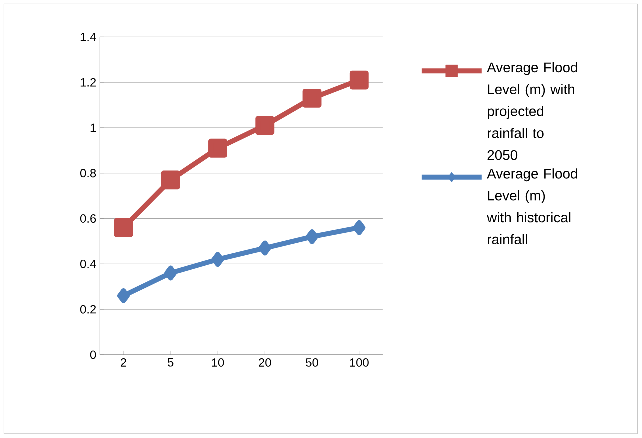 Image resolution: width=642 pixels, height=438 pixels. What do you see at coordinates (532, 206) in the screenshot?
I see `legend-label: Average Flood Level (m) with historical rainfall` at bounding box center [532, 206].